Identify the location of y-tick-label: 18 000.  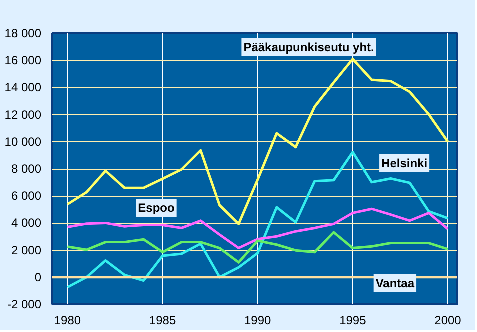
(23, 33).